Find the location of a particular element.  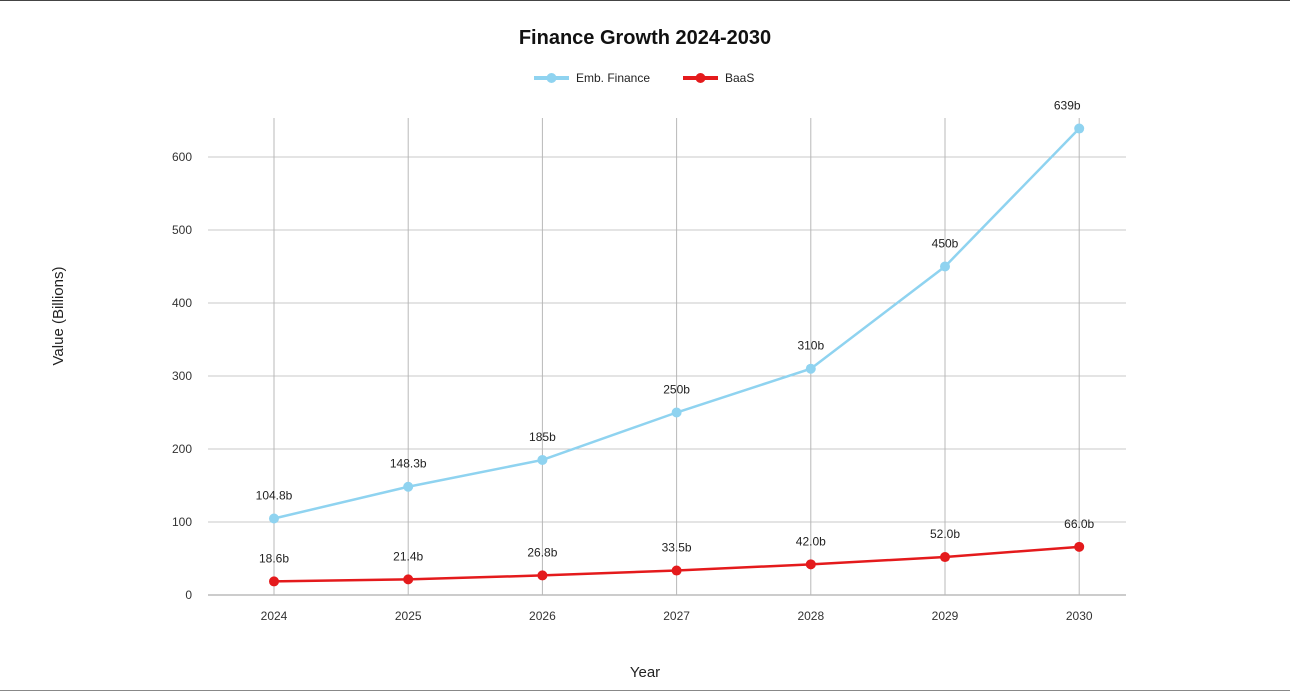

x-tick-label: 2025 is located at coordinates (408, 616).